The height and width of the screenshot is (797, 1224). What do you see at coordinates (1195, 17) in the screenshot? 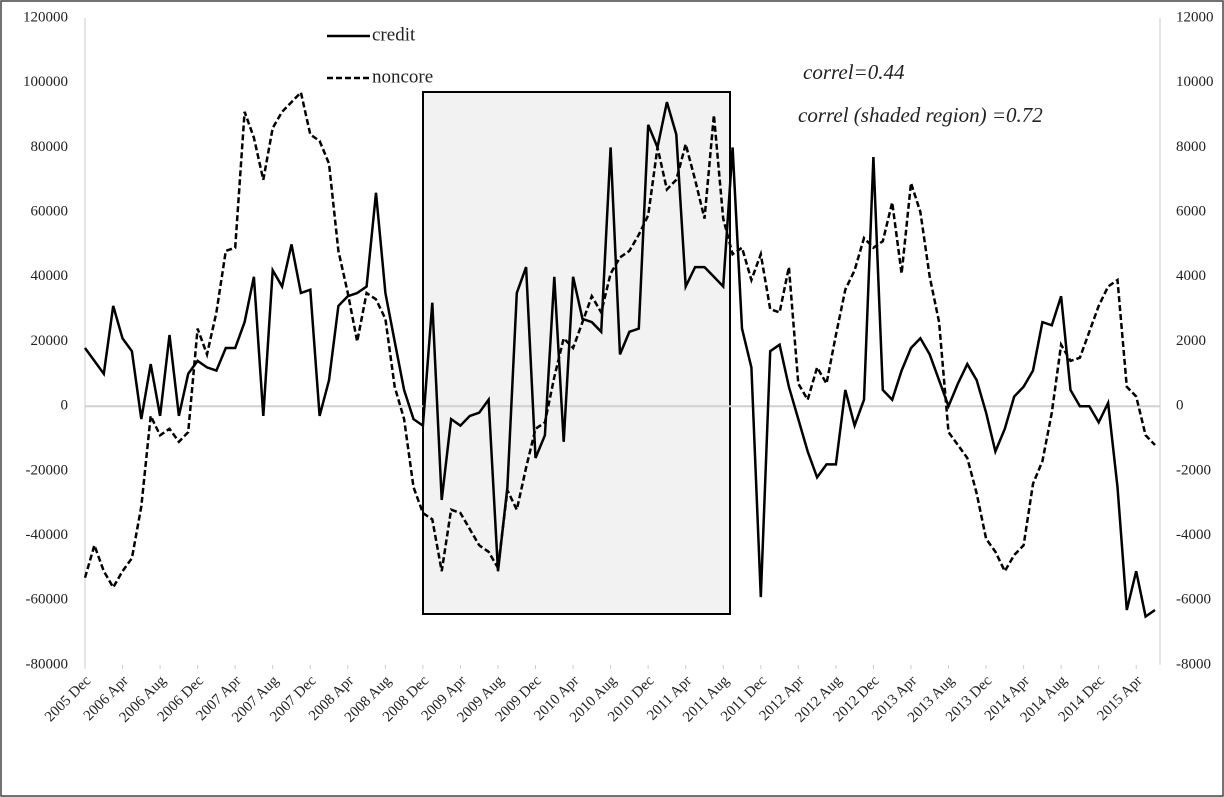
I see `y2-tick-label: 12000` at bounding box center [1195, 17].